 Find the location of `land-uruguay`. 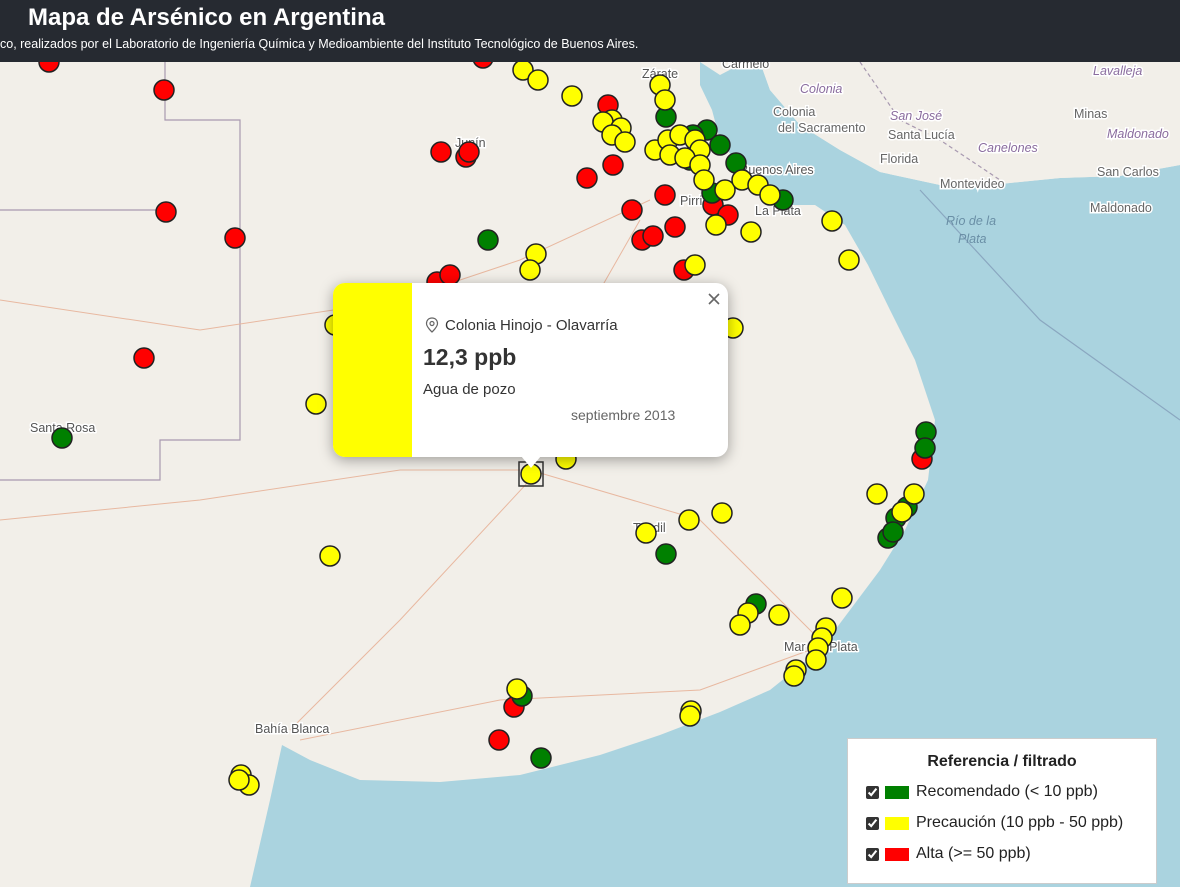

land-uruguay is located at coordinates (970, 123).